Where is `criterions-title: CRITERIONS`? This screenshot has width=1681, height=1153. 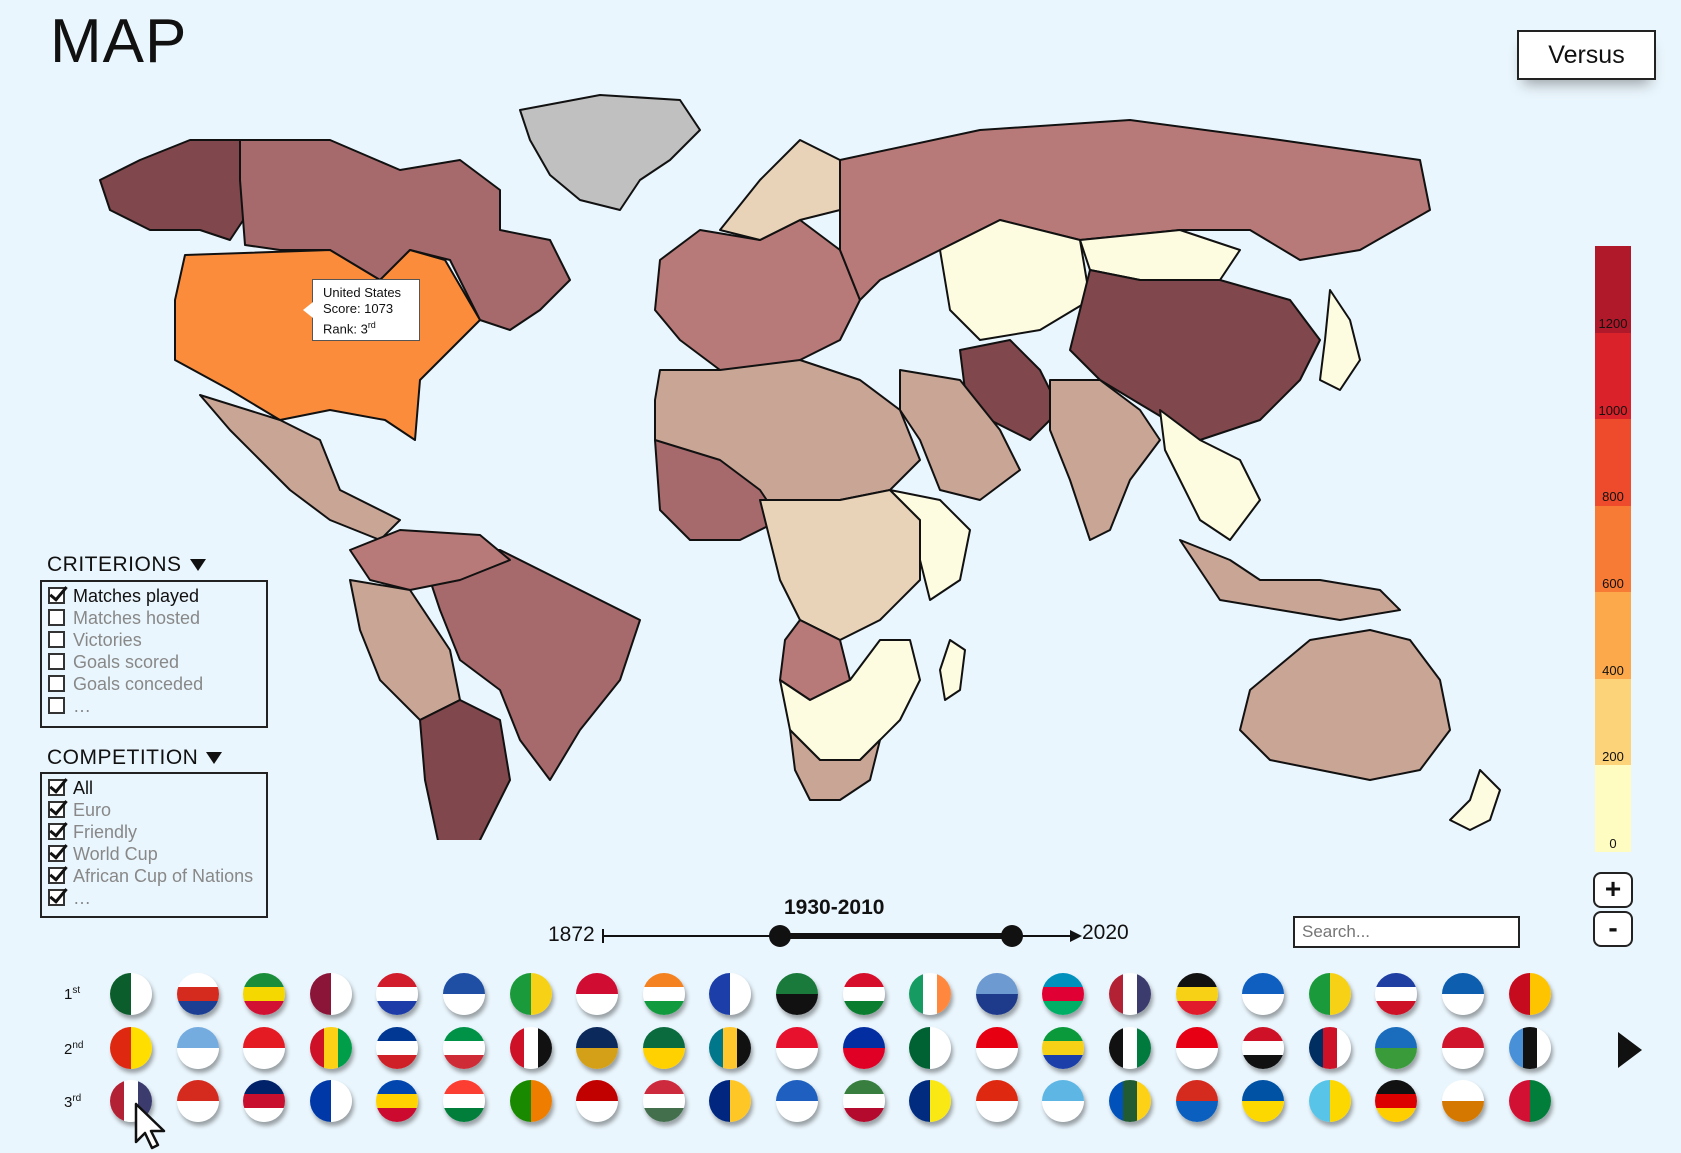 criterions-title: CRITERIONS is located at coordinates (126, 565).